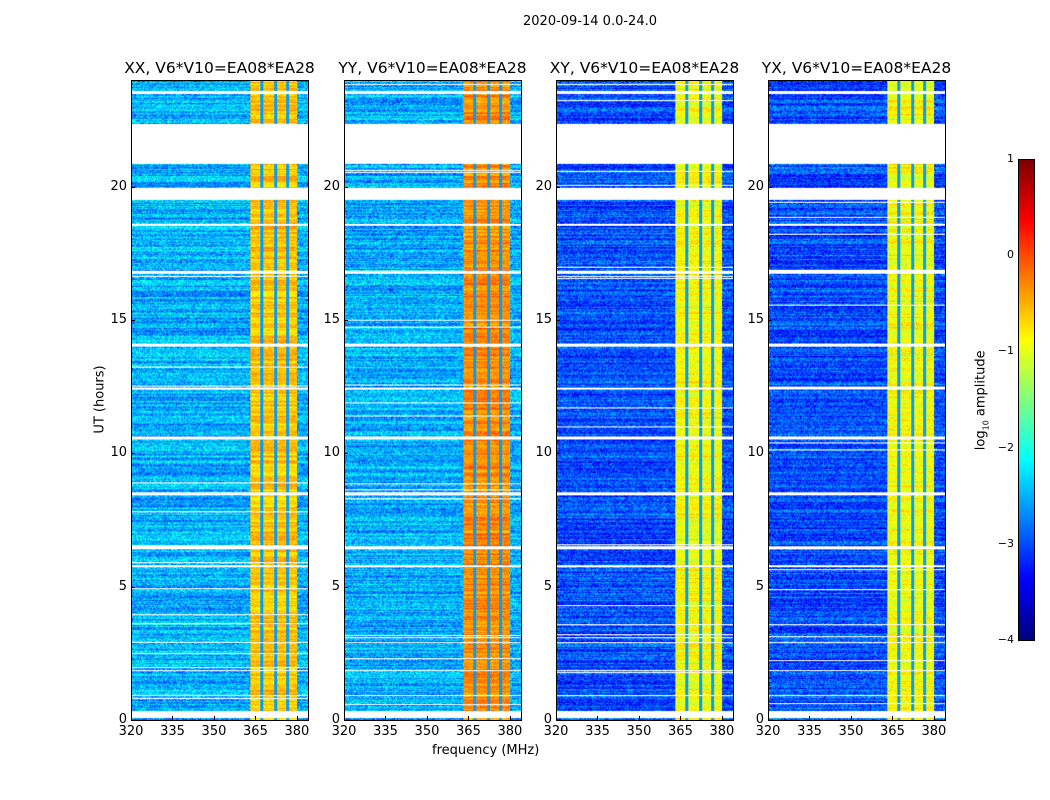  What do you see at coordinates (1010, 255) in the screenshot?
I see `colorbar-tick-label: 0` at bounding box center [1010, 255].